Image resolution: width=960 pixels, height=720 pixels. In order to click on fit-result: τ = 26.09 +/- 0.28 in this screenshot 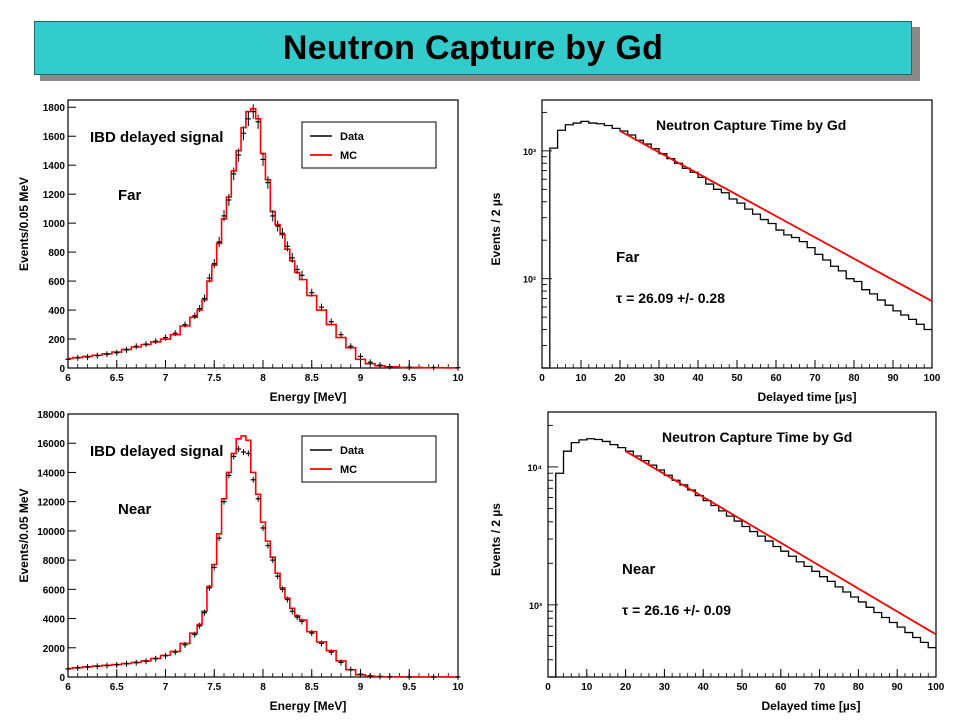, I will do `click(670, 298)`.